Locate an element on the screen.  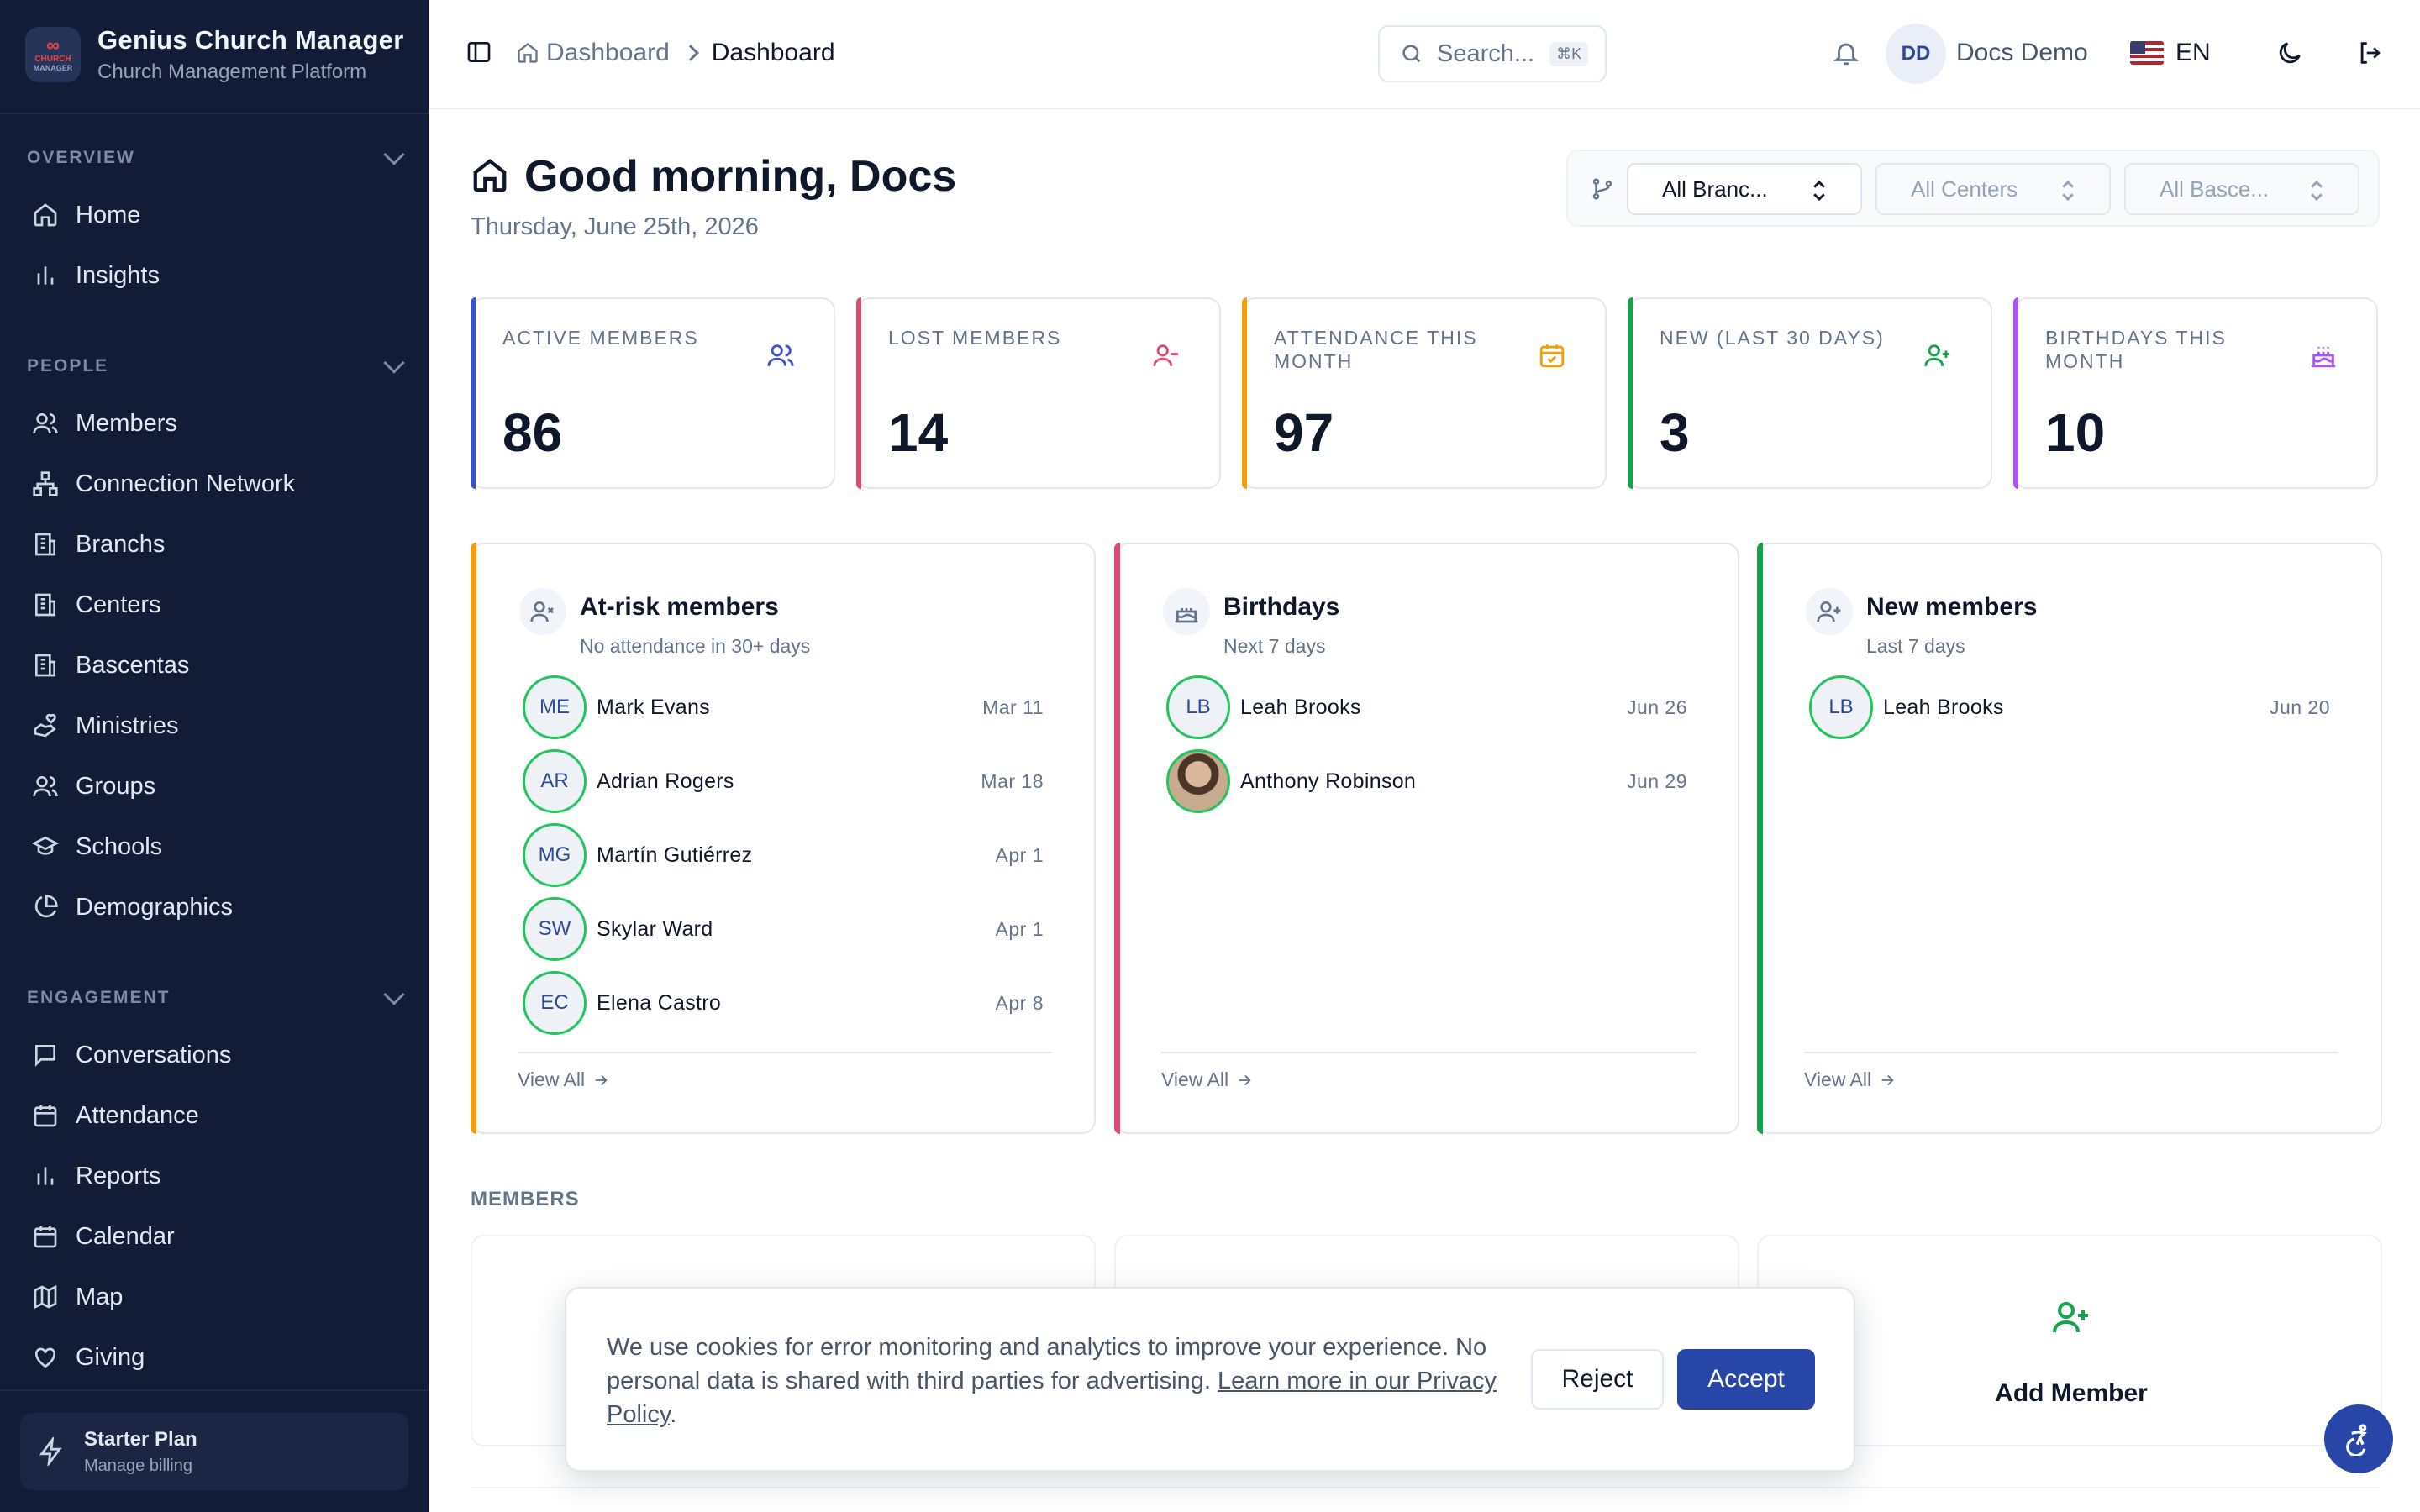
users-icon is located at coordinates (45, 423).